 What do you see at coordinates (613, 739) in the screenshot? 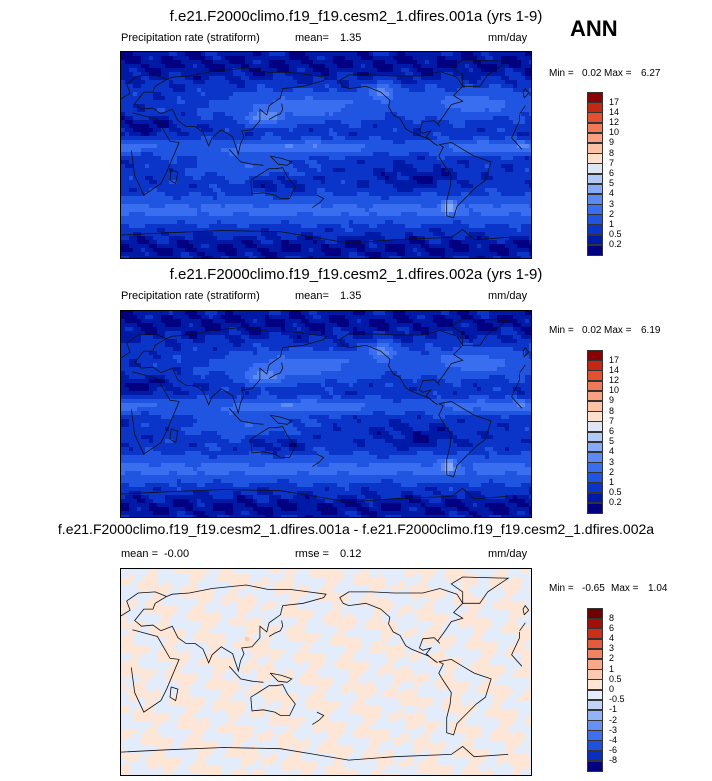
I see `panel3-colorbar-label: -4` at bounding box center [613, 739].